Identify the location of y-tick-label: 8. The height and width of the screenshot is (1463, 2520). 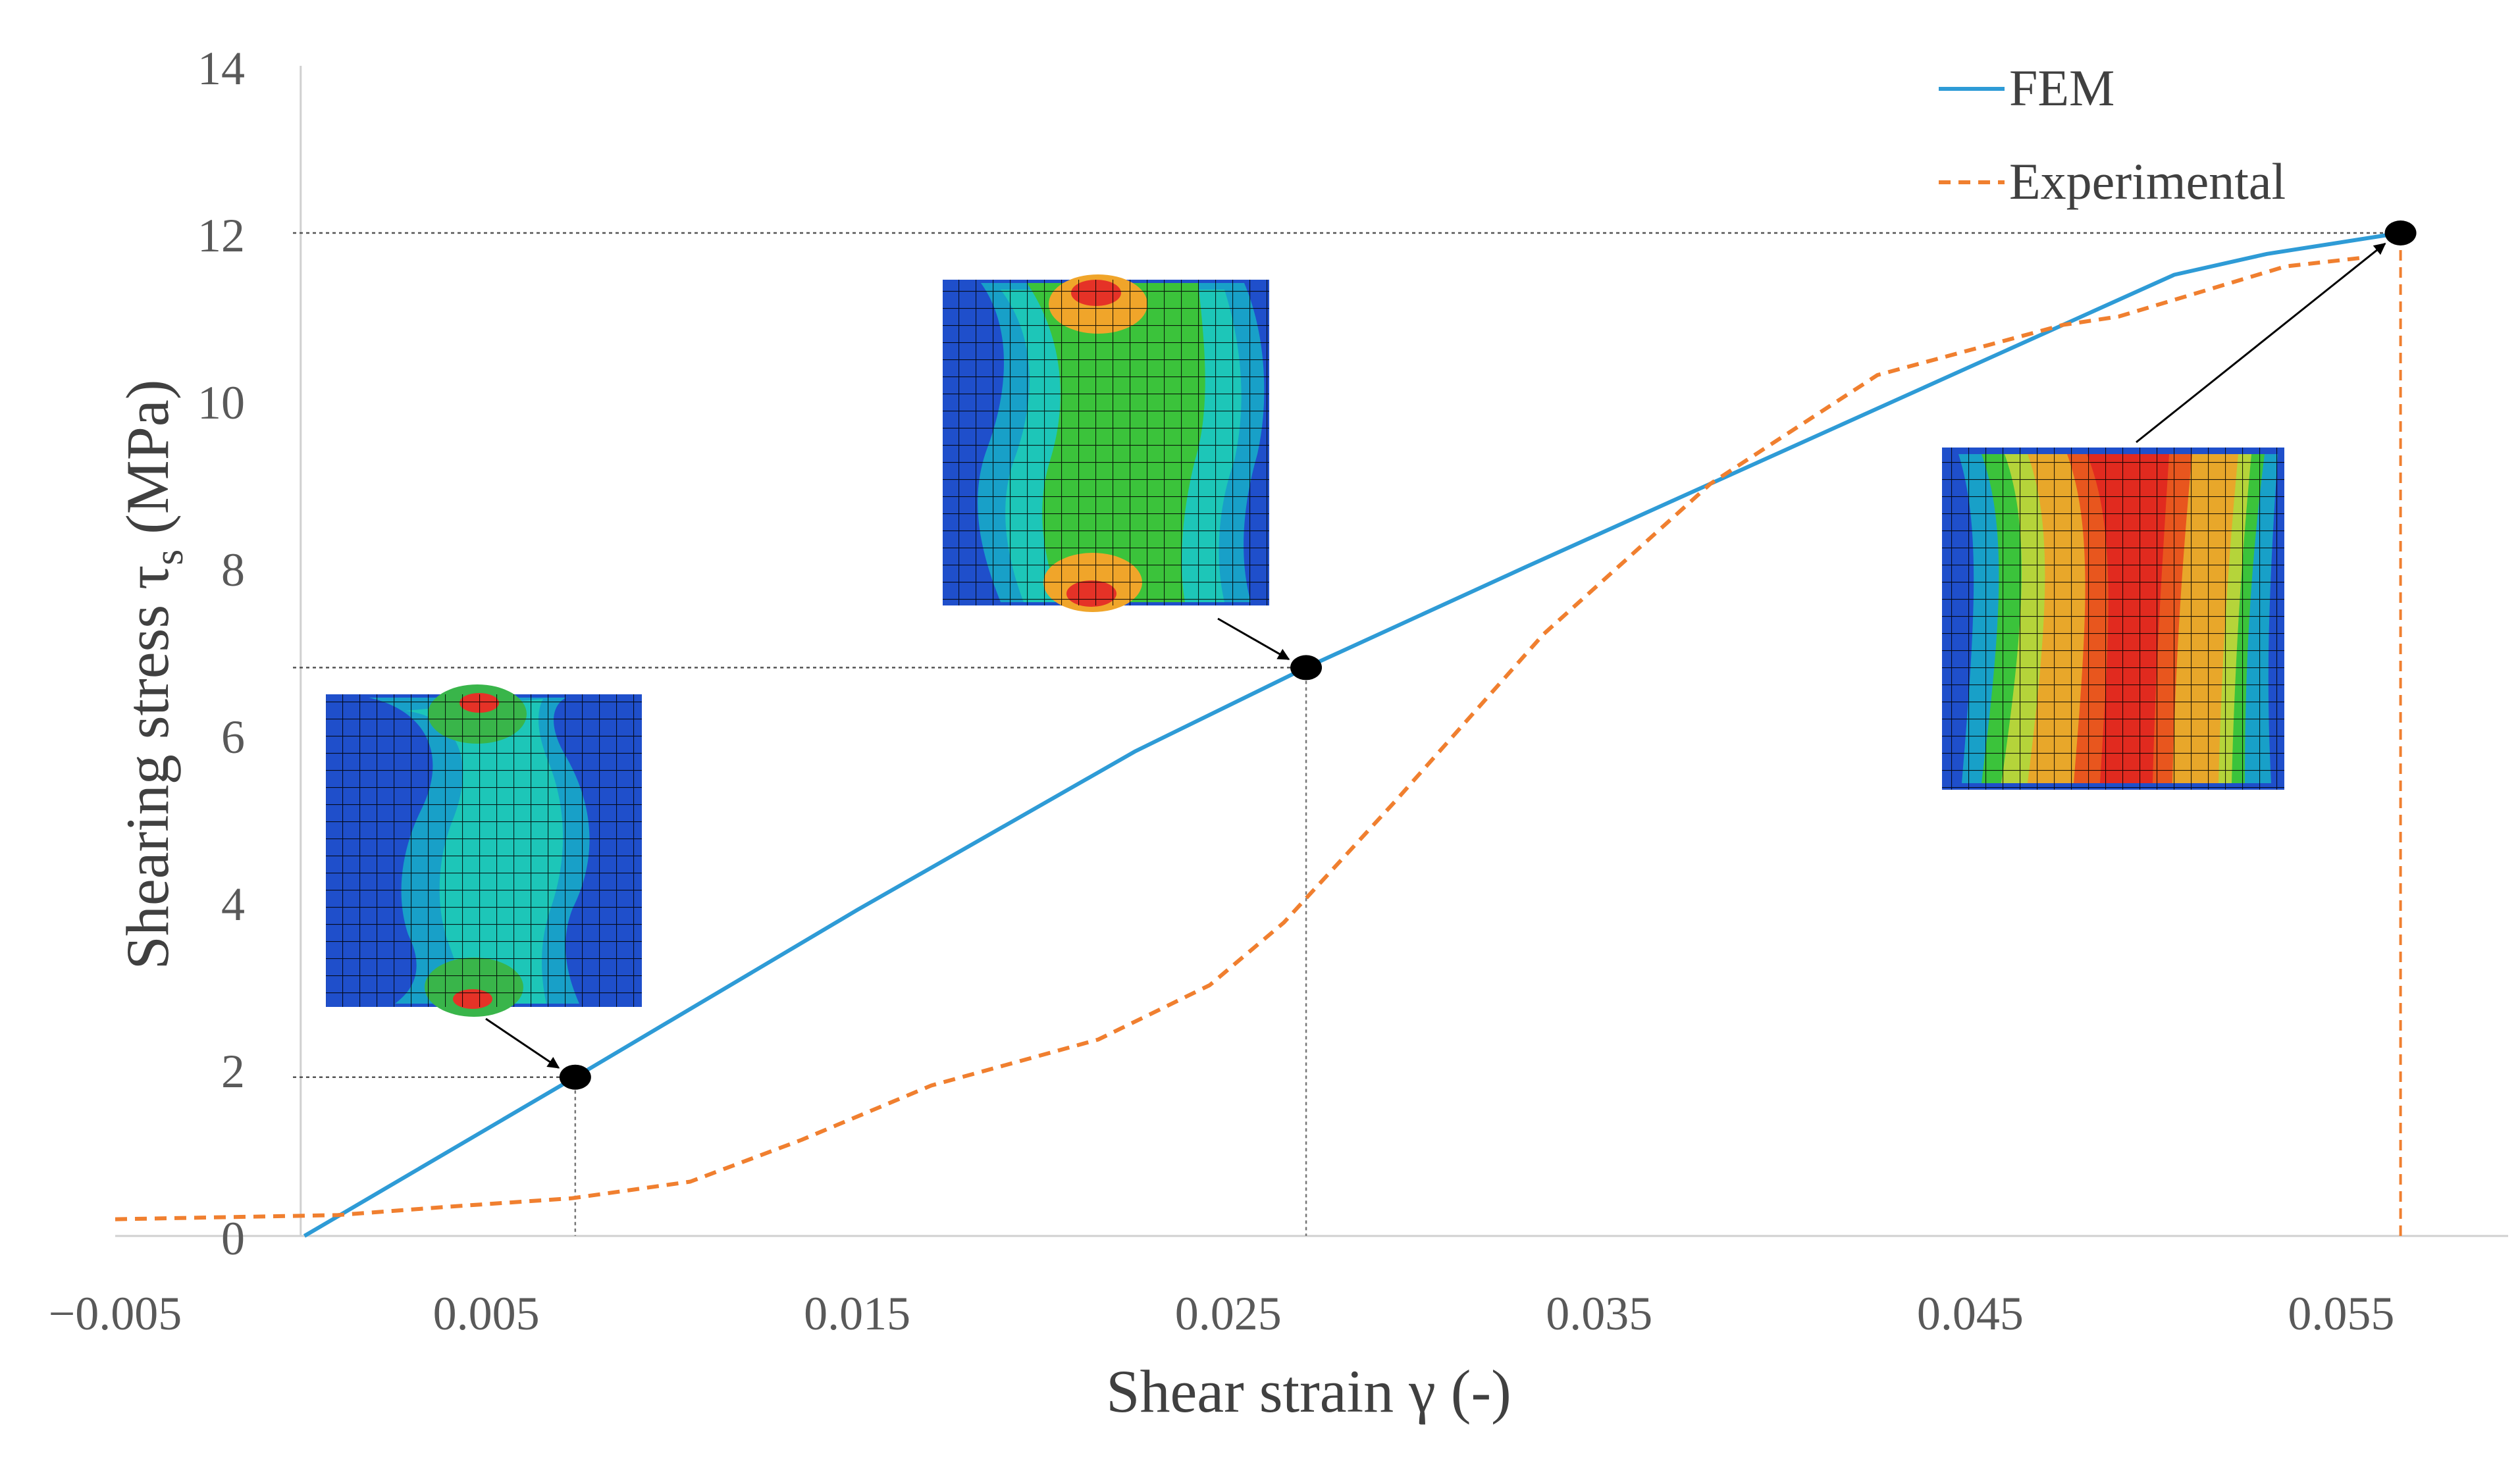
(233, 570).